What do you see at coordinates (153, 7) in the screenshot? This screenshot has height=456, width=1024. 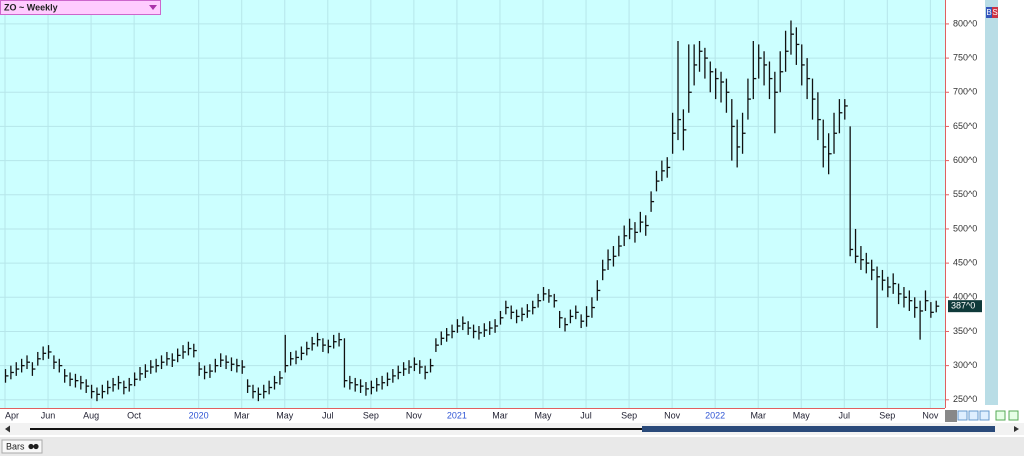 I see `title-dropdown` at bounding box center [153, 7].